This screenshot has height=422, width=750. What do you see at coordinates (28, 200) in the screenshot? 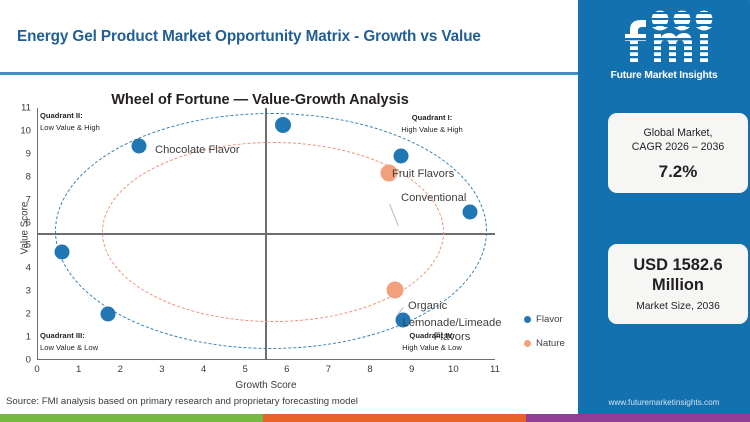
I see `y-tick-7: 7` at bounding box center [28, 200].